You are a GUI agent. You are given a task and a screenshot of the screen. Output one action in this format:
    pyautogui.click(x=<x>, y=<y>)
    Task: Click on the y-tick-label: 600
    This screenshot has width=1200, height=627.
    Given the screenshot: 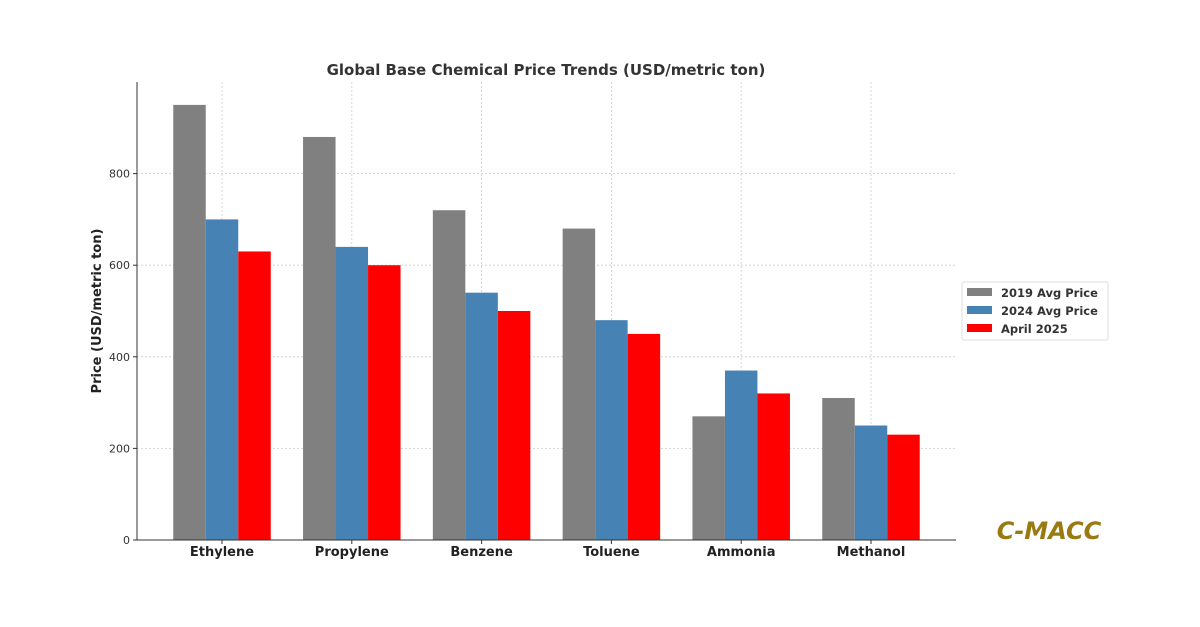 What is the action you would take?
    pyautogui.click(x=119, y=265)
    